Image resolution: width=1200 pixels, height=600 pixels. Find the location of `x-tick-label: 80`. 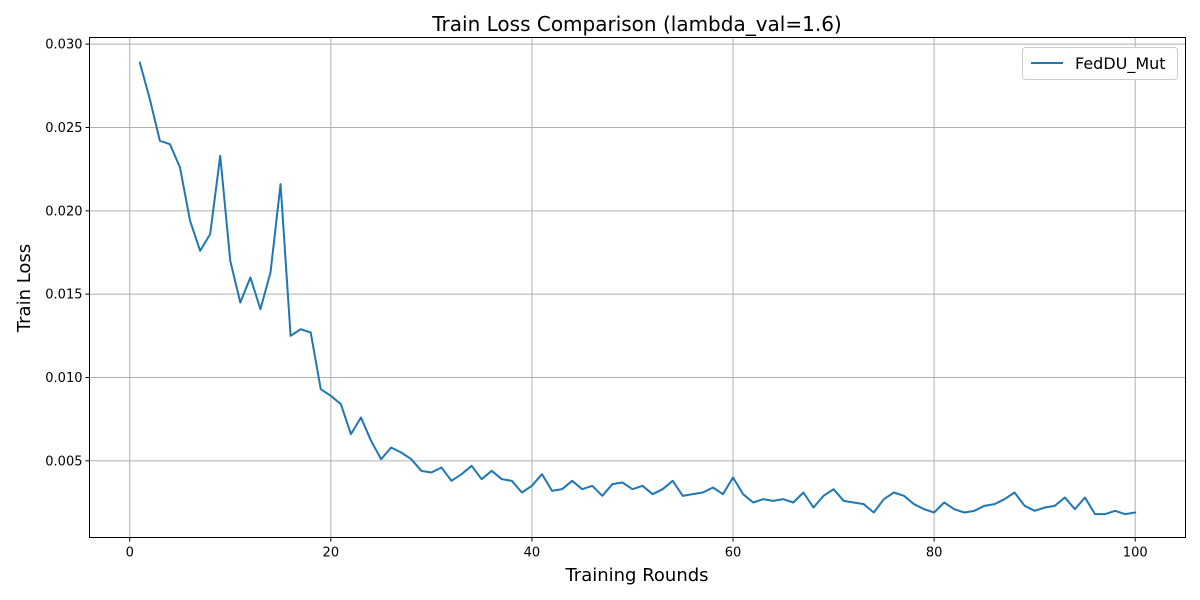

x-tick-label: 80 is located at coordinates (934, 553).